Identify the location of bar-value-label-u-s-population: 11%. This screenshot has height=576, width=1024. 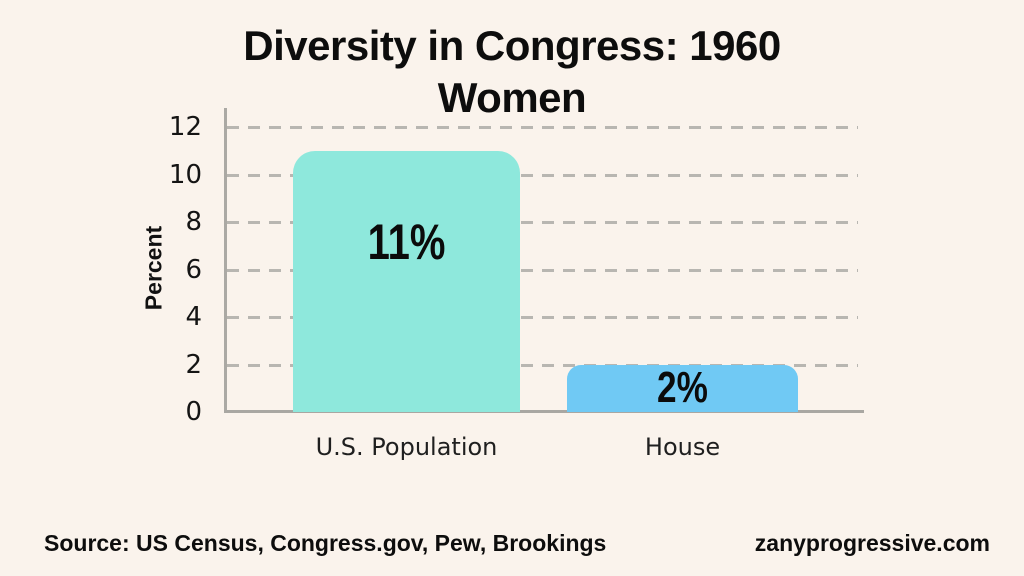
(406, 241).